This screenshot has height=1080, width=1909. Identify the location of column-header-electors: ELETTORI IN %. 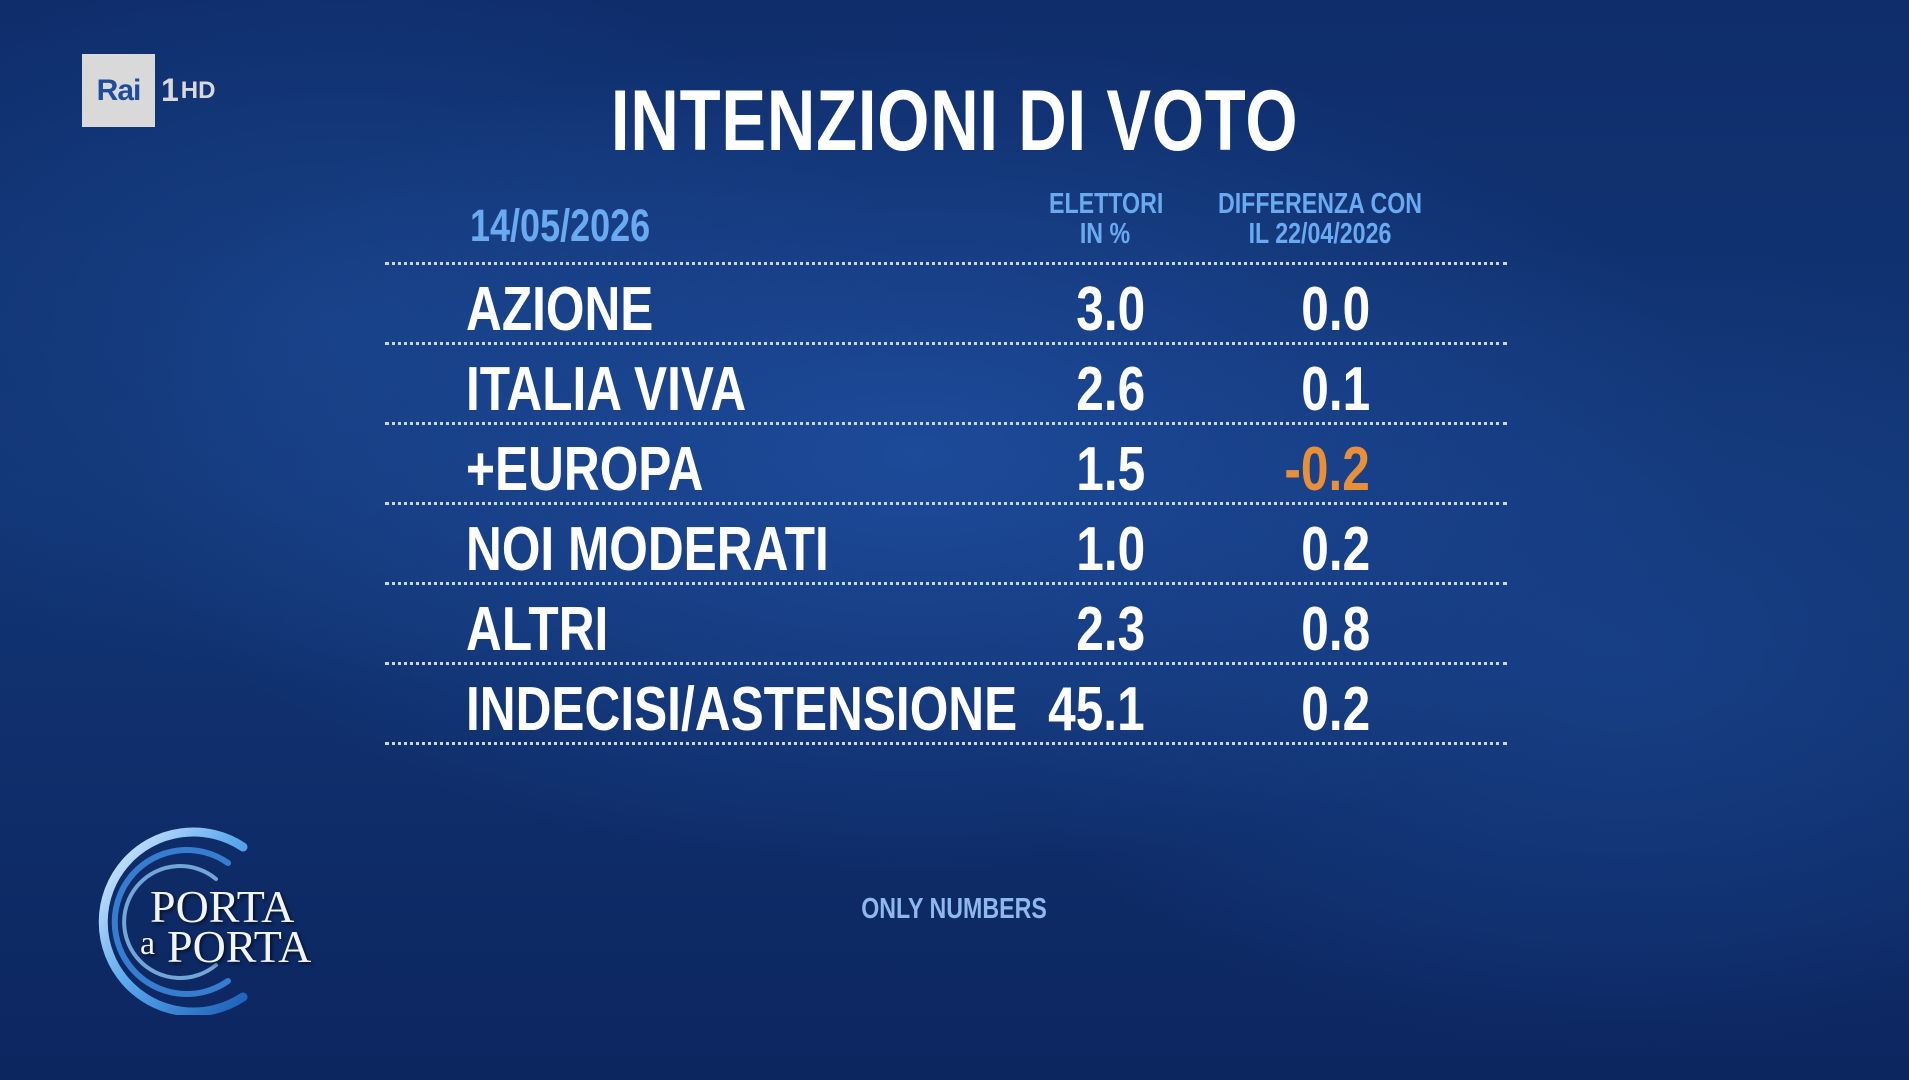
(1105, 219).